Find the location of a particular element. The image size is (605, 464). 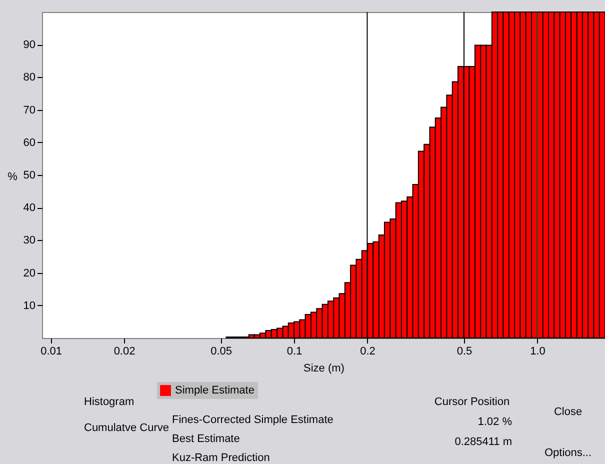

legend-label: Simple Estimate is located at coordinates (214, 390).